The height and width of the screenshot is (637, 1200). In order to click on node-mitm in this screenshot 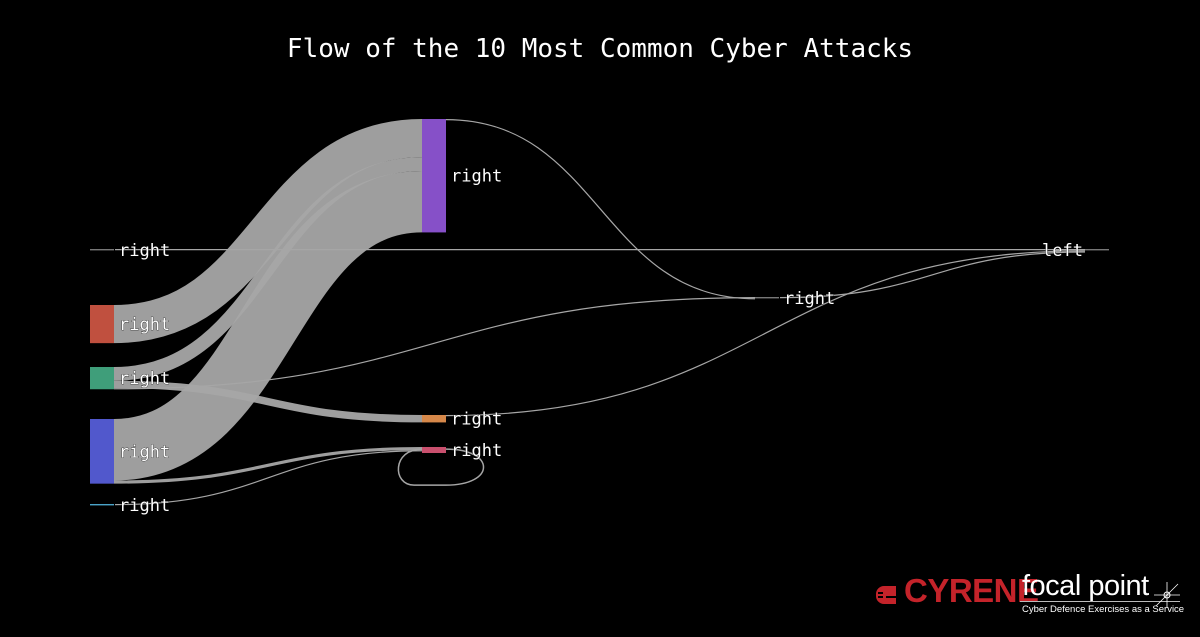, I will do `click(434, 419)`.